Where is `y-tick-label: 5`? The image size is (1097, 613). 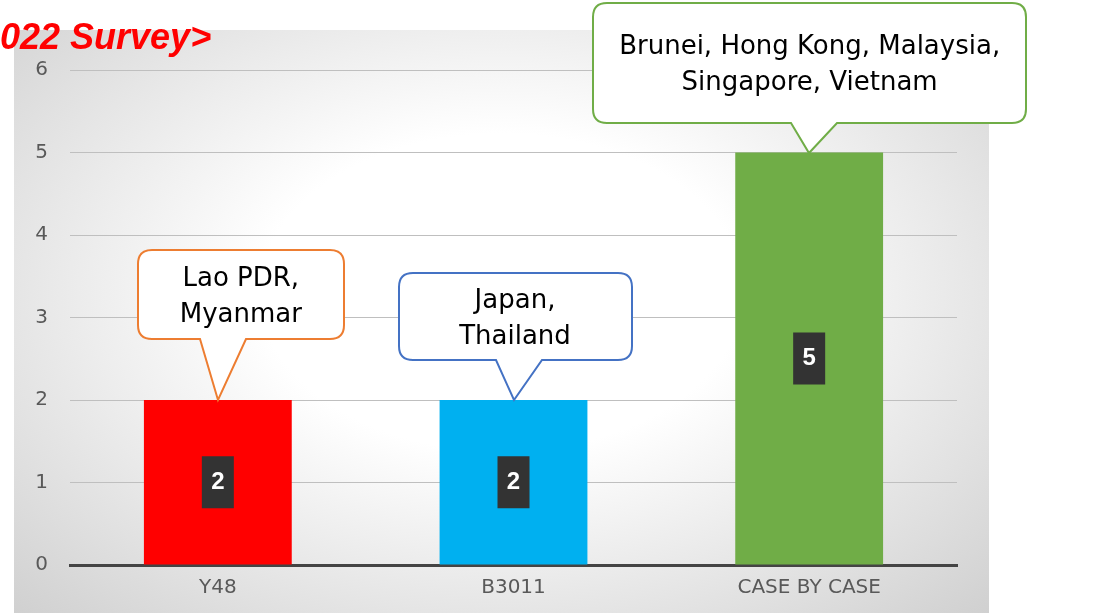
y-tick-label: 5 is located at coordinates (41, 150).